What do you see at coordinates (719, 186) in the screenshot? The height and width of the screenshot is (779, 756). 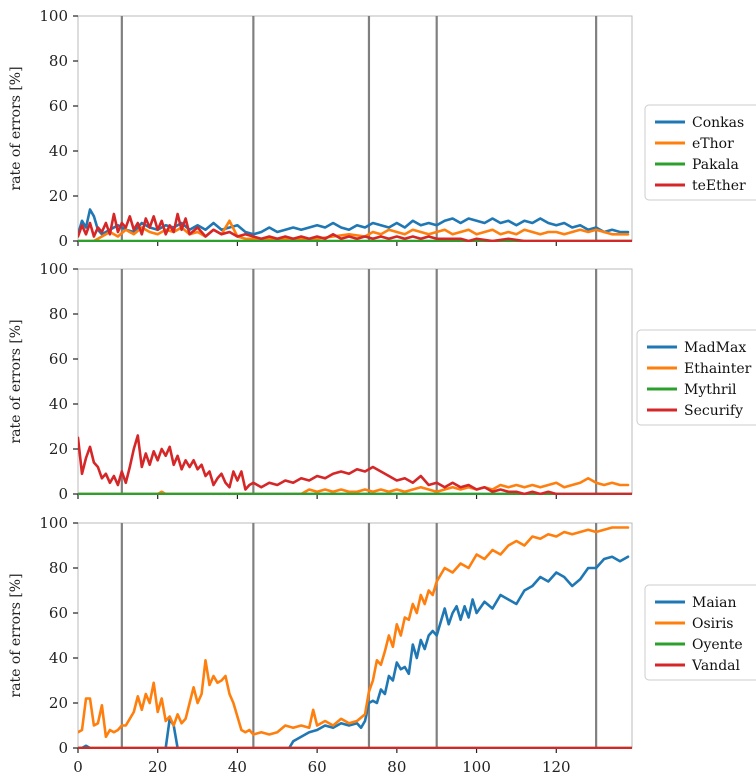 I see `legend-label: teEther` at bounding box center [719, 186].